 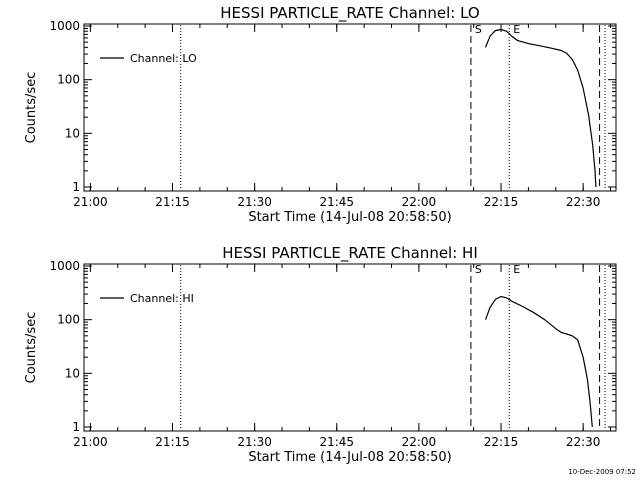 What do you see at coordinates (349, 13) in the screenshot?
I see `chart-title: HESSI PARTICLE_RATE Channel: LO` at bounding box center [349, 13].